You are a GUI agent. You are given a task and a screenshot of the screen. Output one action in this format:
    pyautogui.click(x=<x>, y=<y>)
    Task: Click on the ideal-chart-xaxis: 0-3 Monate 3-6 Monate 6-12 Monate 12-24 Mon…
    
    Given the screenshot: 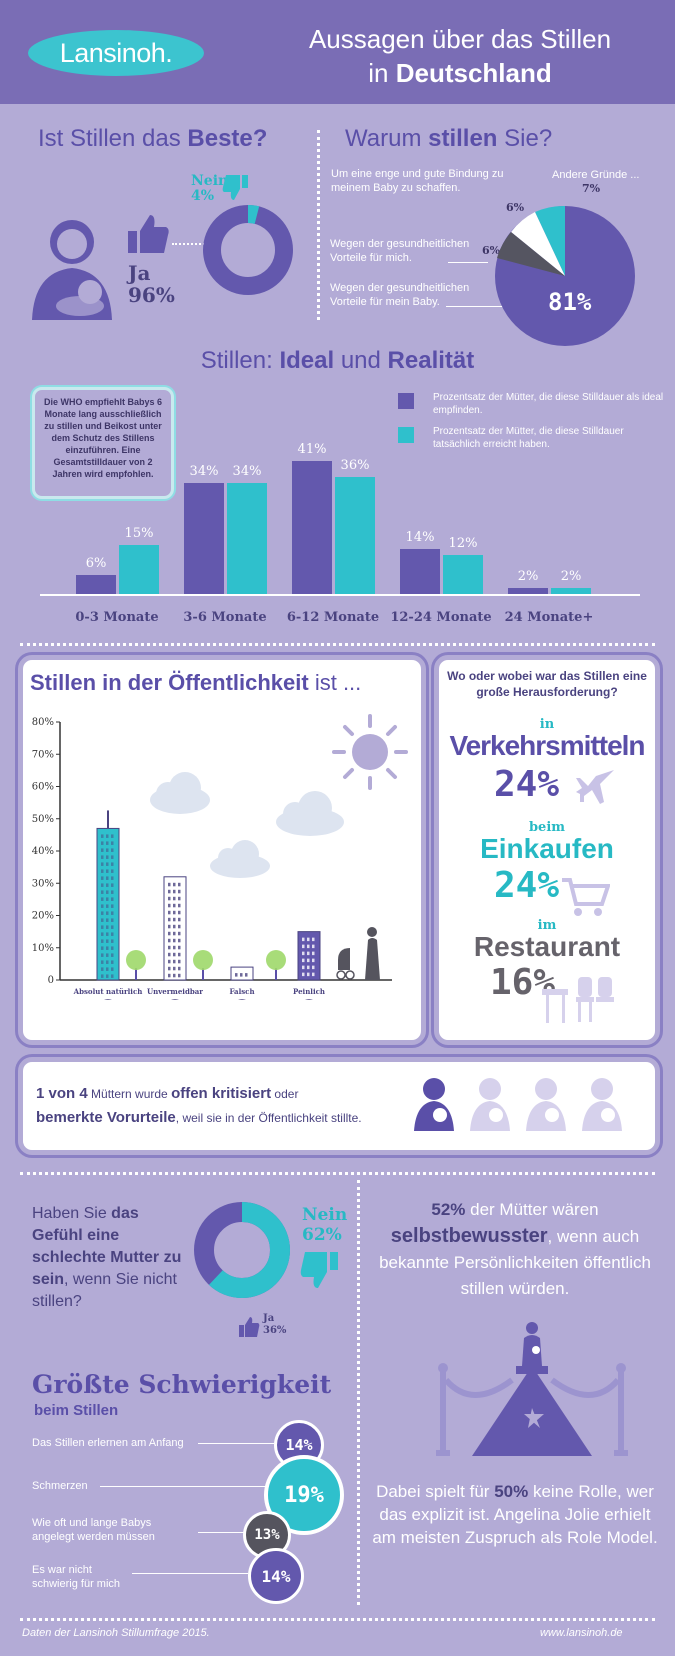 What is the action you would take?
    pyautogui.click(x=340, y=620)
    